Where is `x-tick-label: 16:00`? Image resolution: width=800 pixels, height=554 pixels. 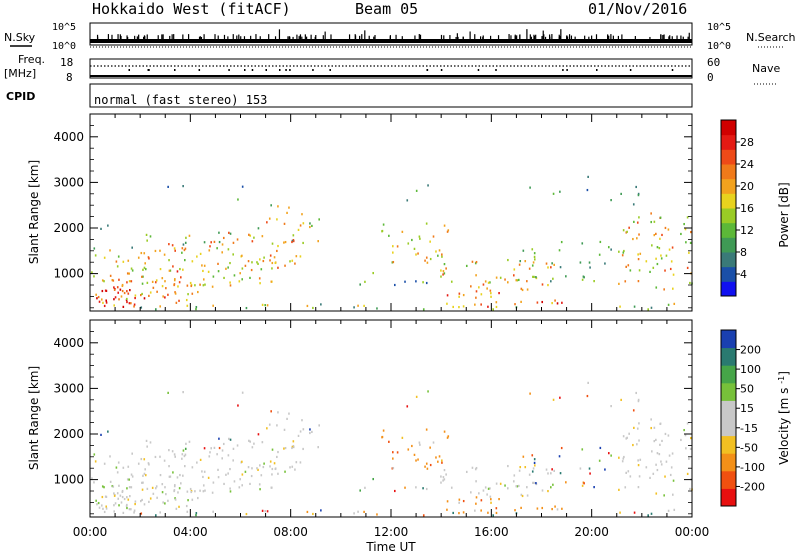 x-tick-label: 16:00 is located at coordinates (491, 532).